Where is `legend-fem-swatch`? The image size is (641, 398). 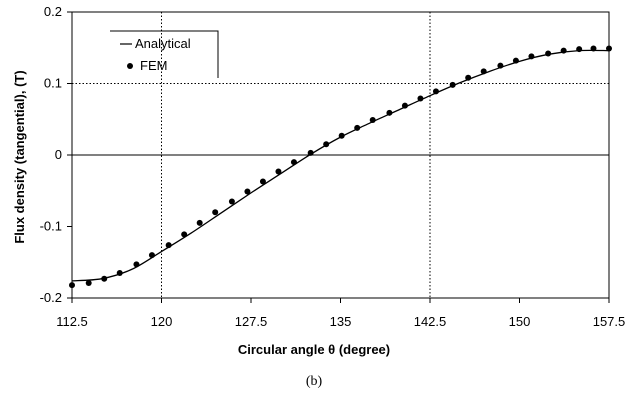
legend-fem-swatch is located at coordinates (130, 66).